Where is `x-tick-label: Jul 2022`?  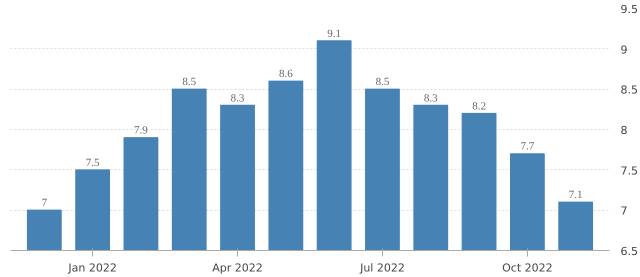
x-tick-label: Jul 2022 is located at coordinates (382, 268).